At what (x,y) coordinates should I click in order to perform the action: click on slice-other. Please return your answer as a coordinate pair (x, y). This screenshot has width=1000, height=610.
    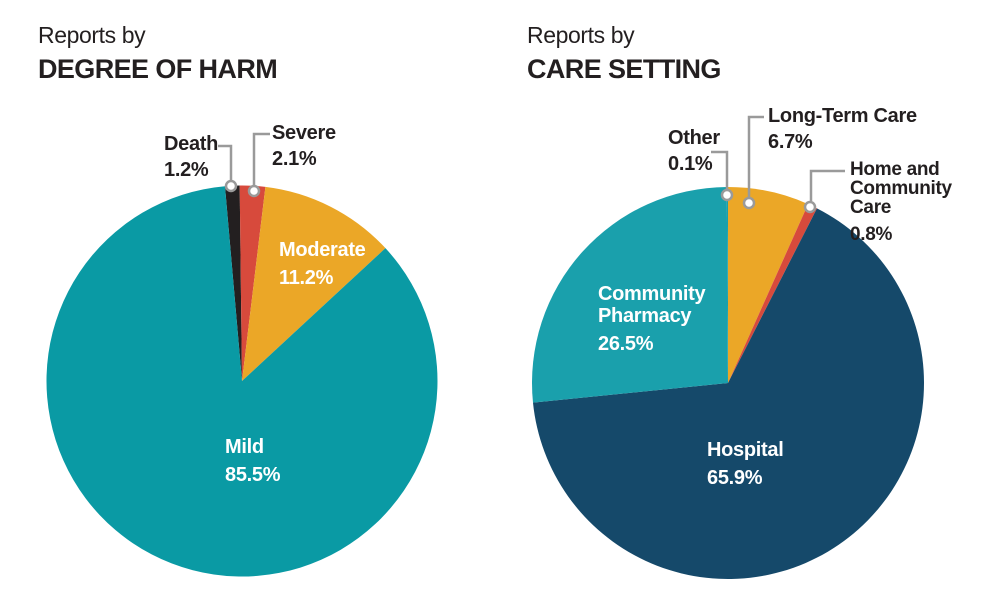
    Looking at the image, I should click on (727, 284).